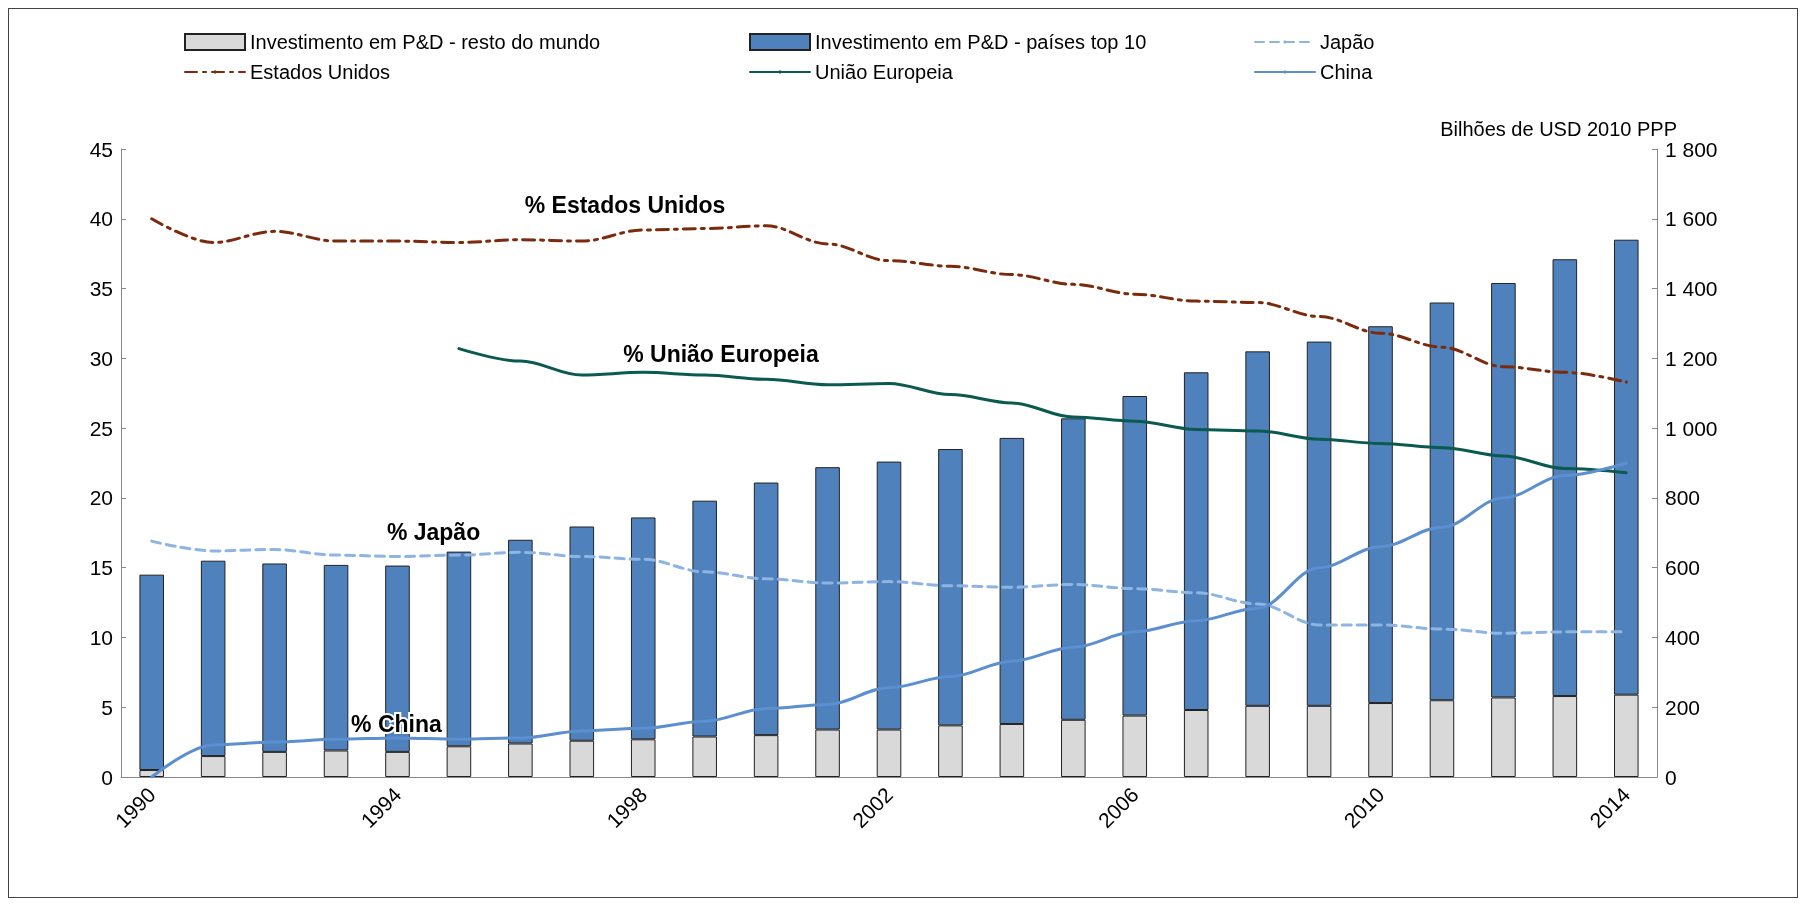 This screenshot has width=1809, height=911. What do you see at coordinates (107, 707) in the screenshot?
I see `y-tick-label: 5` at bounding box center [107, 707].